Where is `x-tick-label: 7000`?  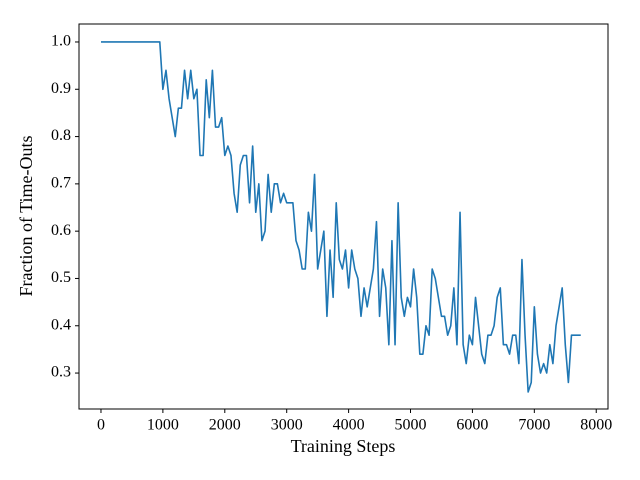
x-tick-label: 7000 is located at coordinates (534, 425).